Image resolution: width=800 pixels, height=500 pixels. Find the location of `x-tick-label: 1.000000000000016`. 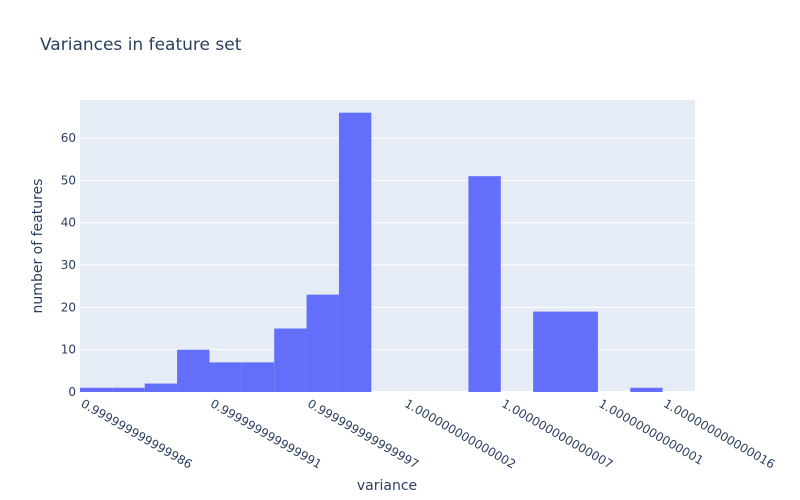

x-tick-label: 1.000000000000016 is located at coordinates (719, 433).